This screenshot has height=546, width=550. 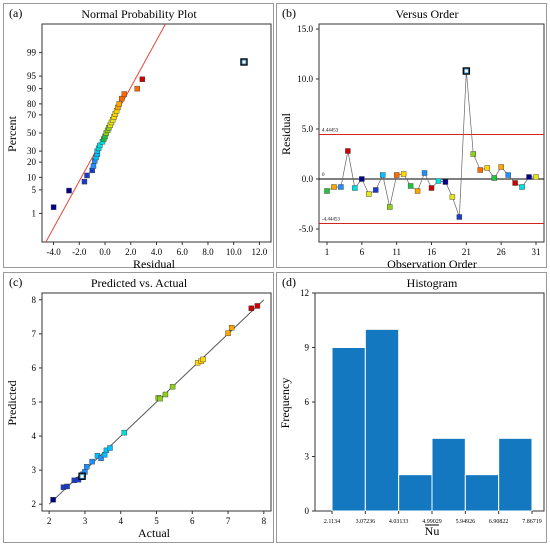 What do you see at coordinates (264, 521) in the screenshot?
I see `x-tick-label: 8` at bounding box center [264, 521].